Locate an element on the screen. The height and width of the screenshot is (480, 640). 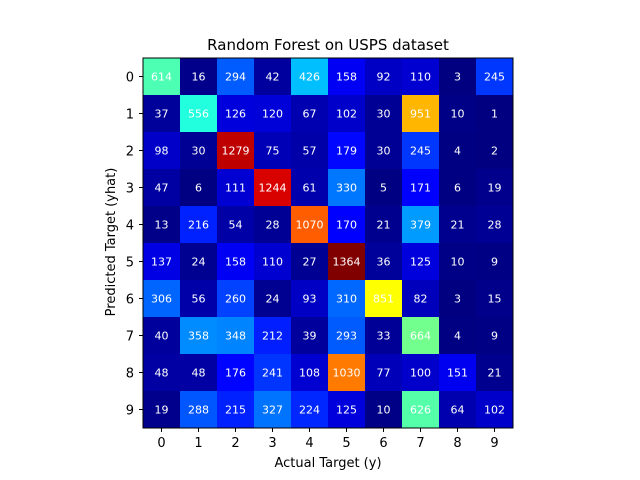
x-tick-label: 2 is located at coordinates (235, 443).